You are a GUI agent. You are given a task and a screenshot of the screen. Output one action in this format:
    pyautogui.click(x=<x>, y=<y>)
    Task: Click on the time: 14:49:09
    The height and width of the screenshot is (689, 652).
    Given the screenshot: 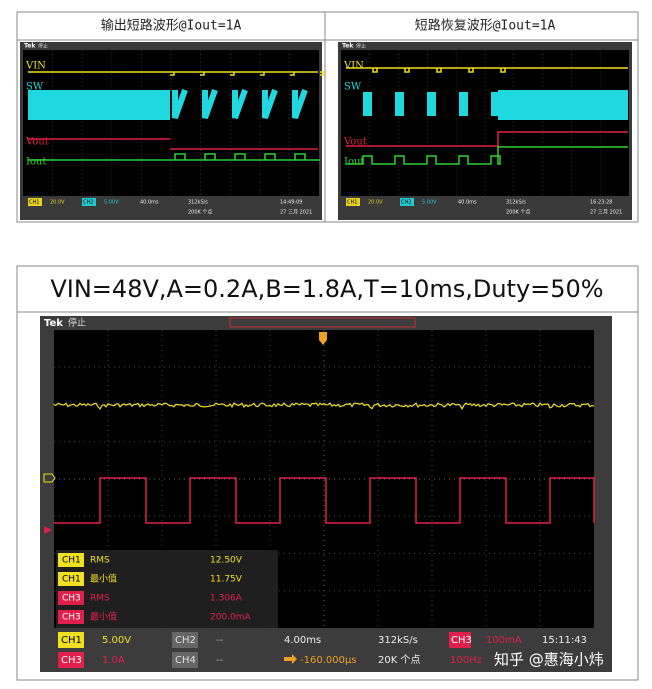 What is the action you would take?
    pyautogui.click(x=291, y=203)
    